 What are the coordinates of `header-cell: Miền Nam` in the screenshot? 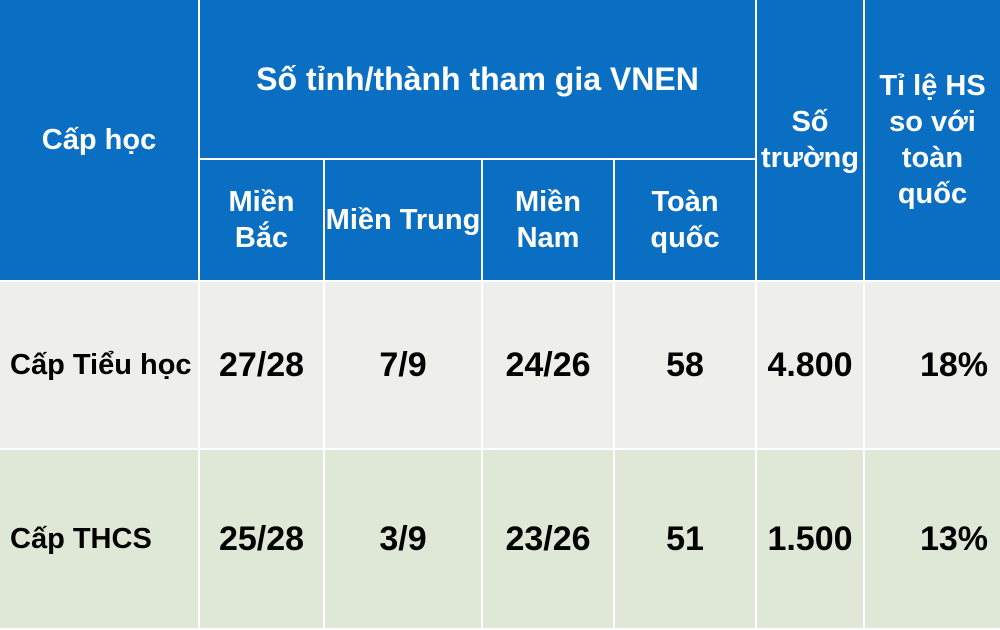 It's located at (549, 221).